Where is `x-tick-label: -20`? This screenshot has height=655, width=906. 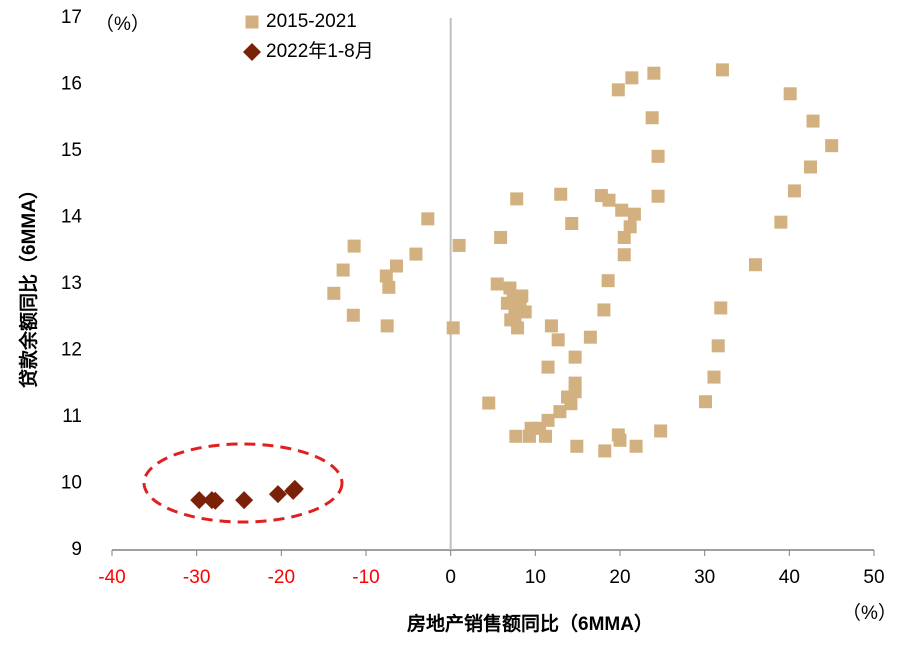
x-tick-label: -20 is located at coordinates (281, 577).